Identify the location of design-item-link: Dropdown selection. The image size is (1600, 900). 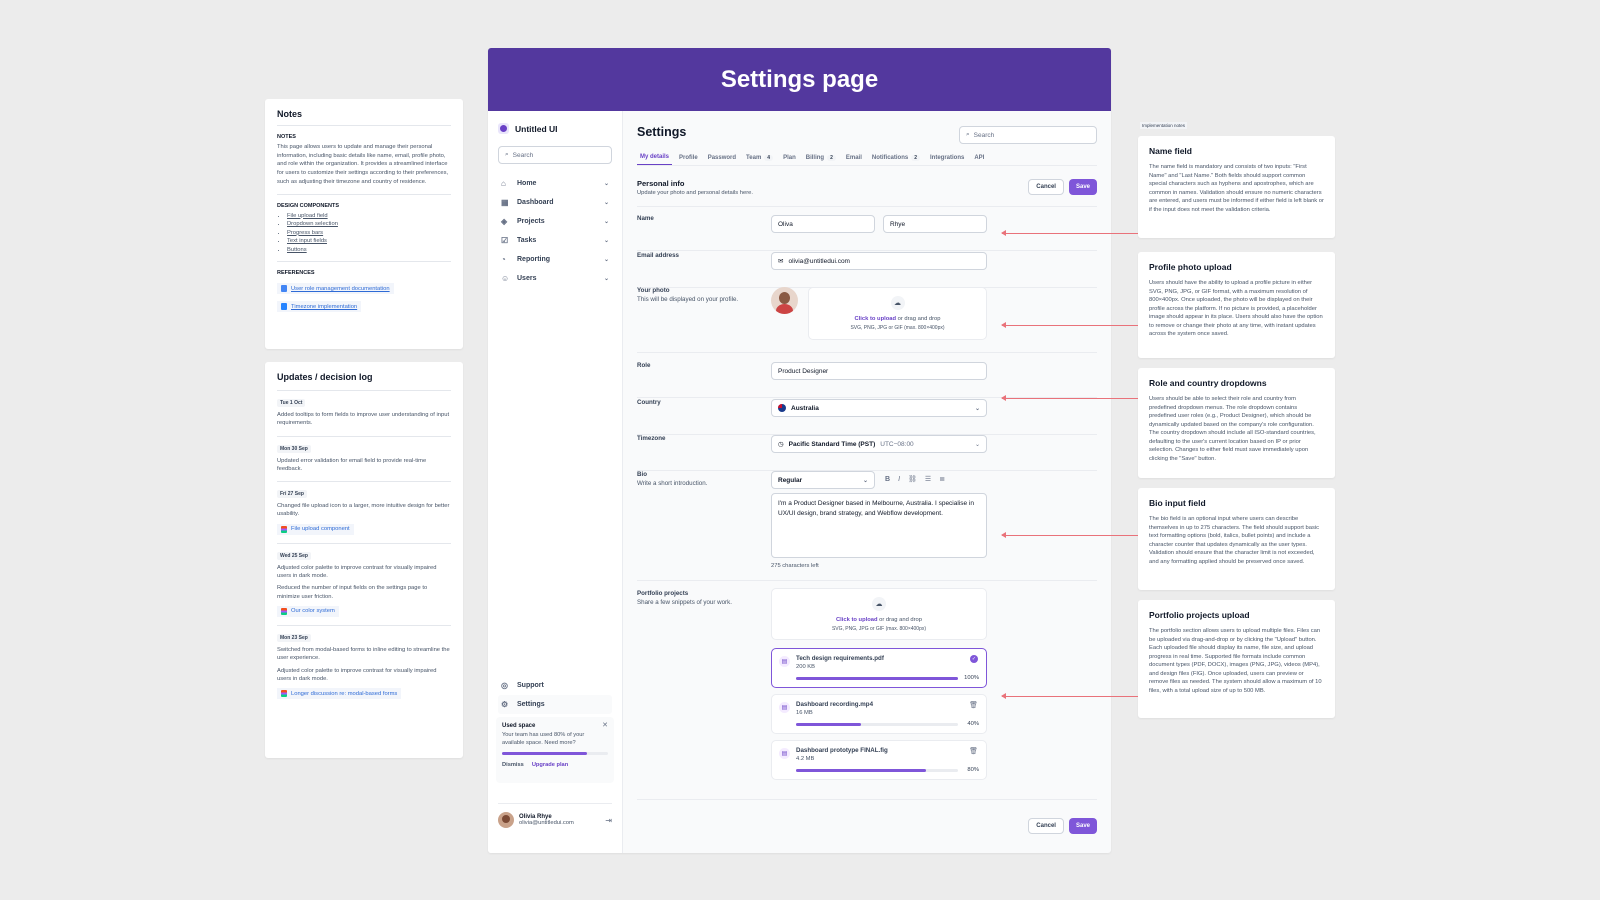
(312, 224).